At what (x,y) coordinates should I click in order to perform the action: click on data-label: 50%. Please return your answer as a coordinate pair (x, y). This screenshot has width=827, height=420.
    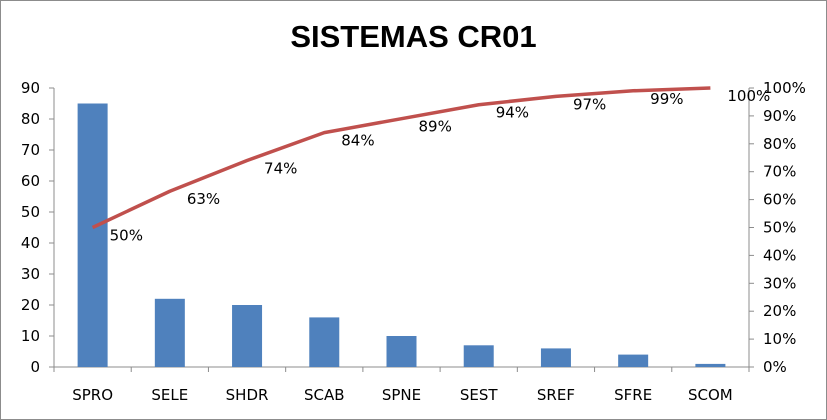
    Looking at the image, I should click on (126, 236).